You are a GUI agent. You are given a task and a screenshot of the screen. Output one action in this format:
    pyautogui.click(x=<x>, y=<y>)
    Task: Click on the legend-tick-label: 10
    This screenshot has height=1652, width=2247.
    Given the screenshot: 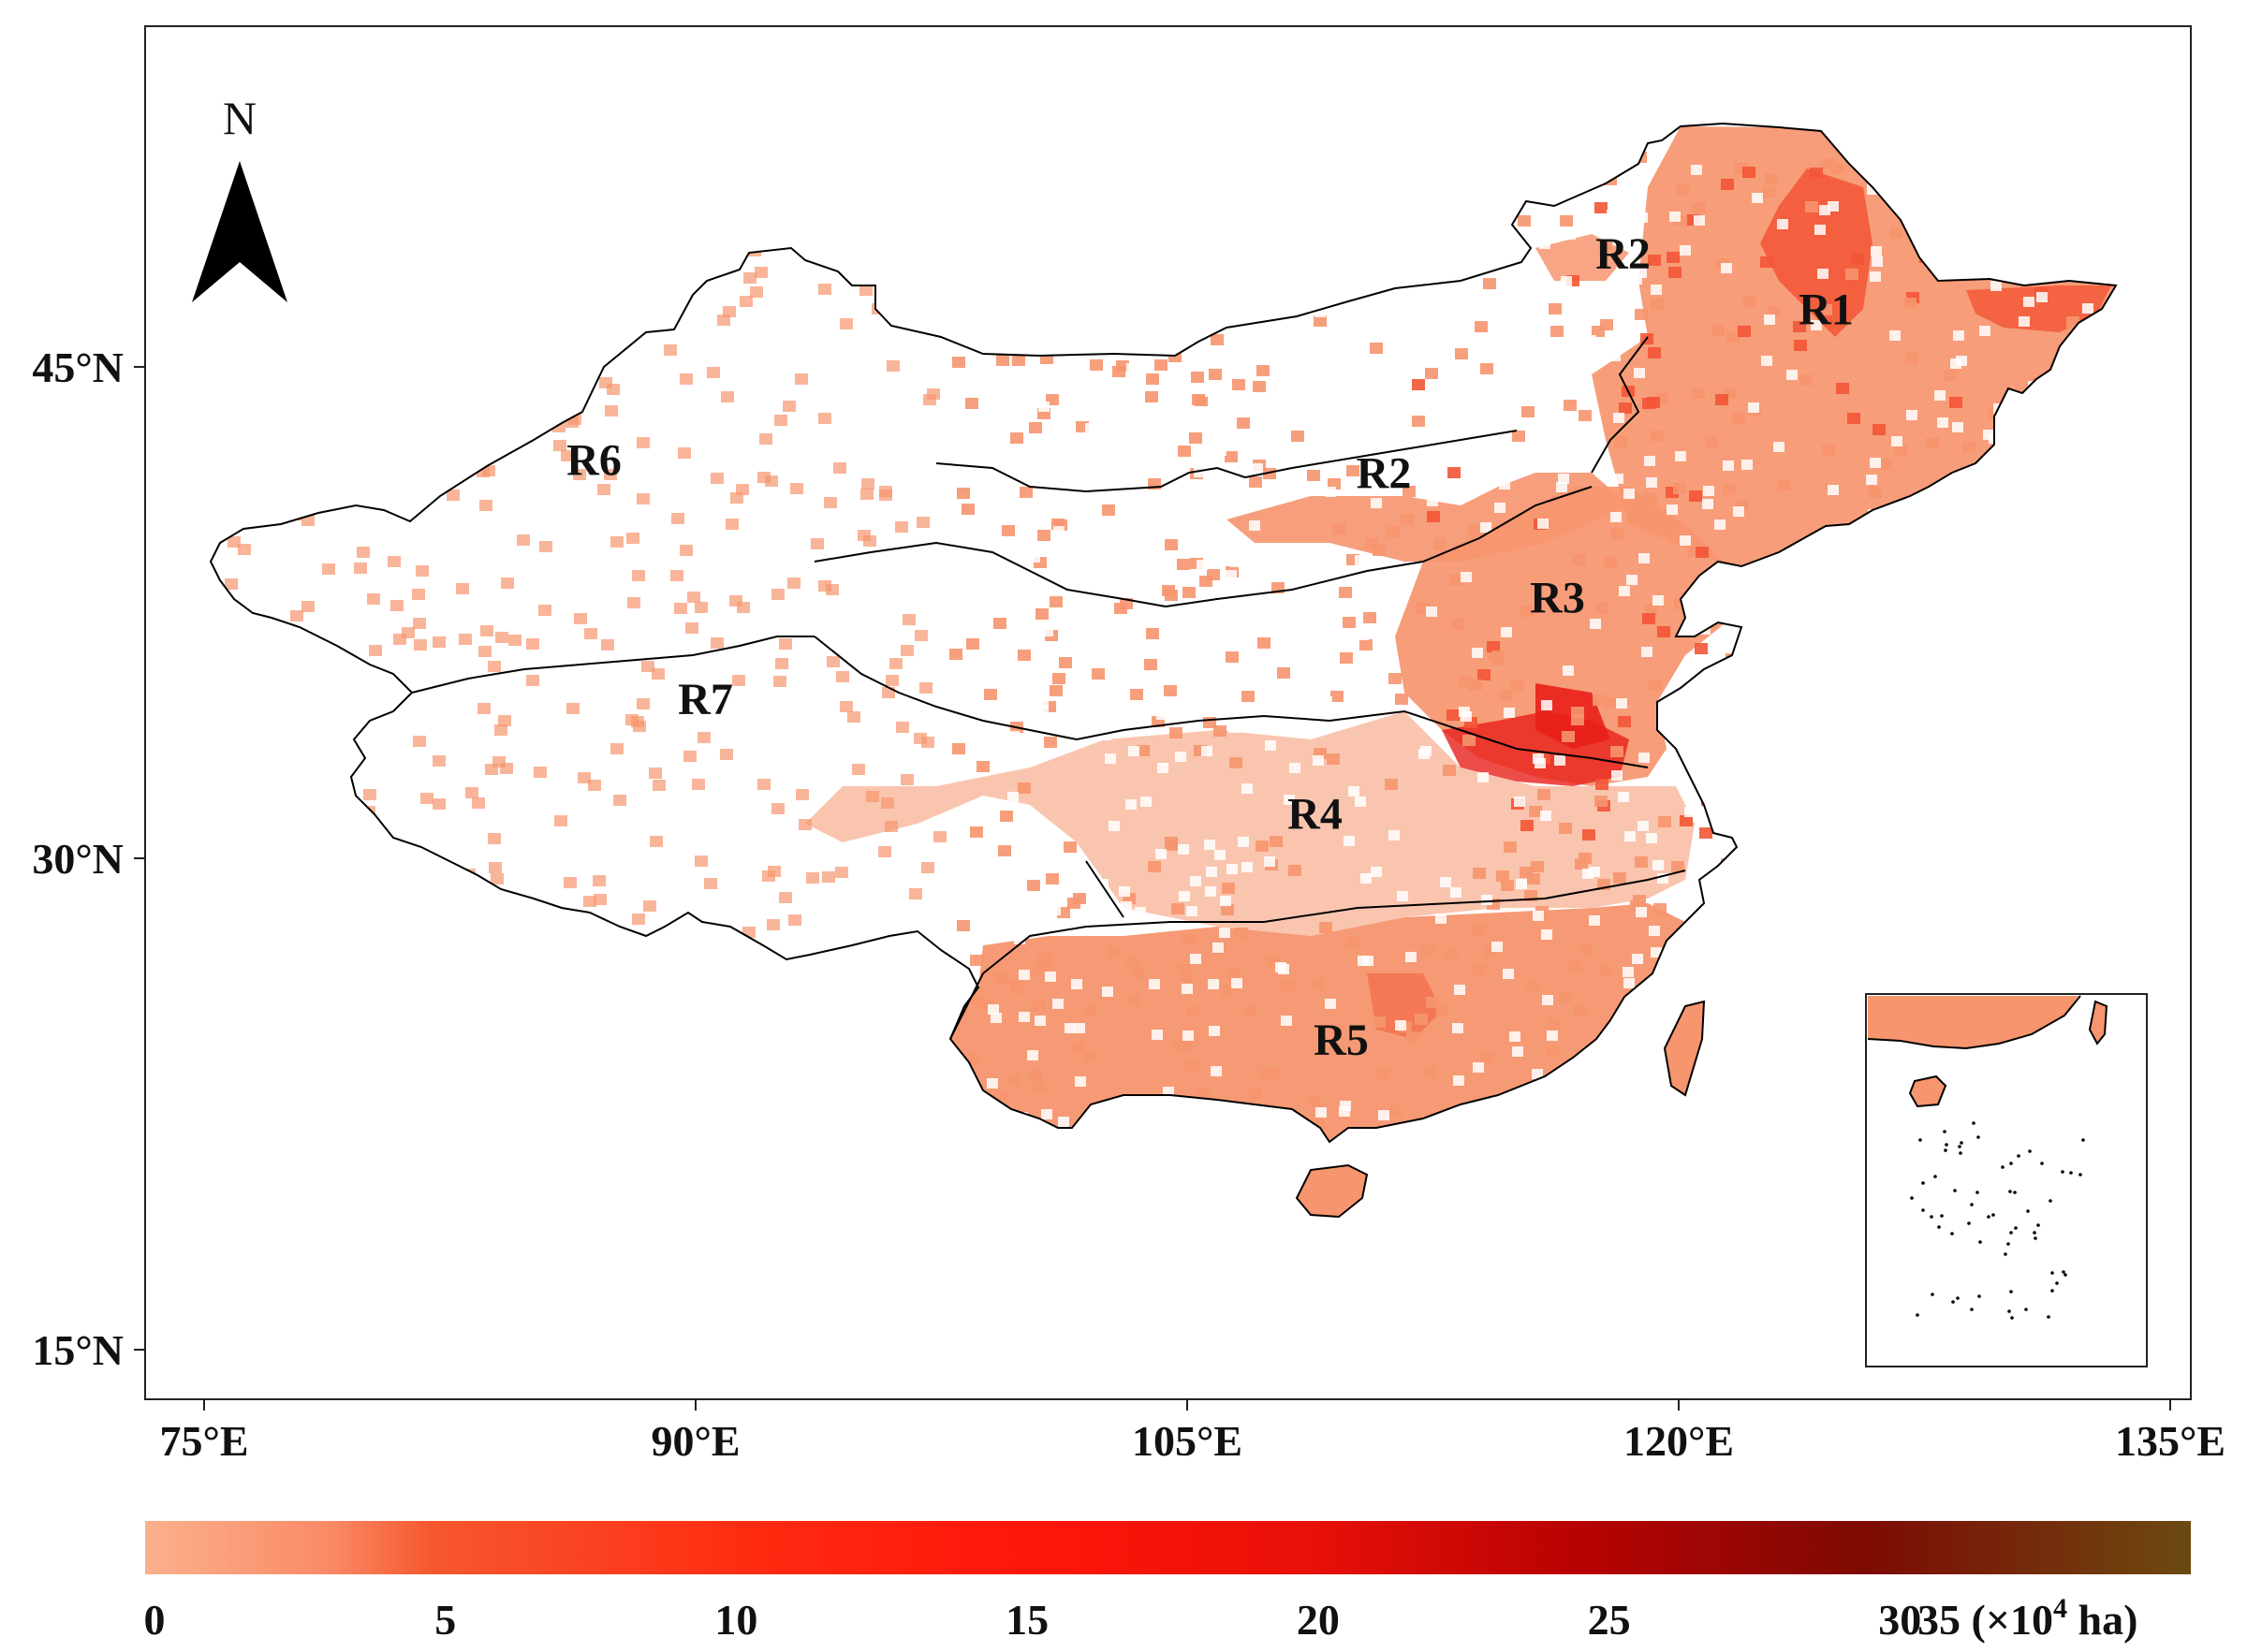 What is the action you would take?
    pyautogui.click(x=735, y=1620)
    